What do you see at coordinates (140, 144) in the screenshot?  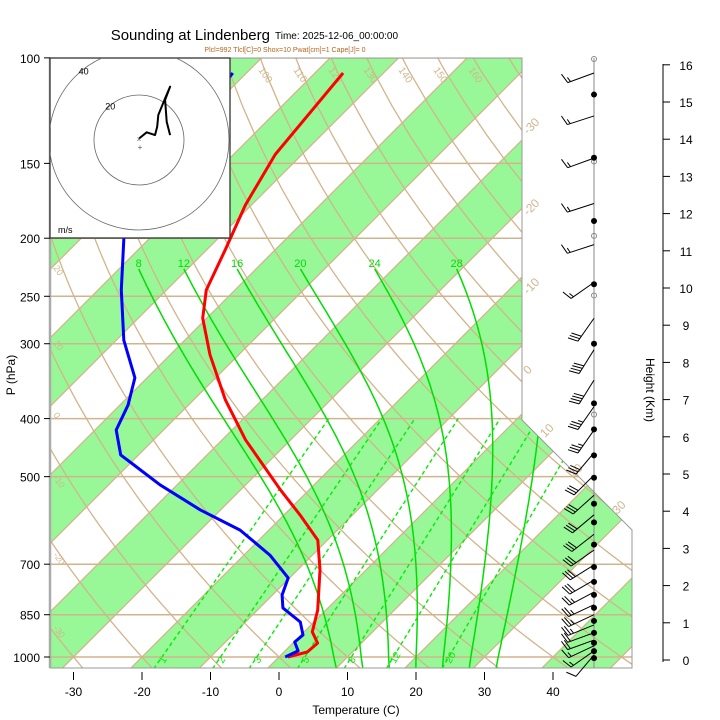 I see `hodograph-ring` at bounding box center [140, 144].